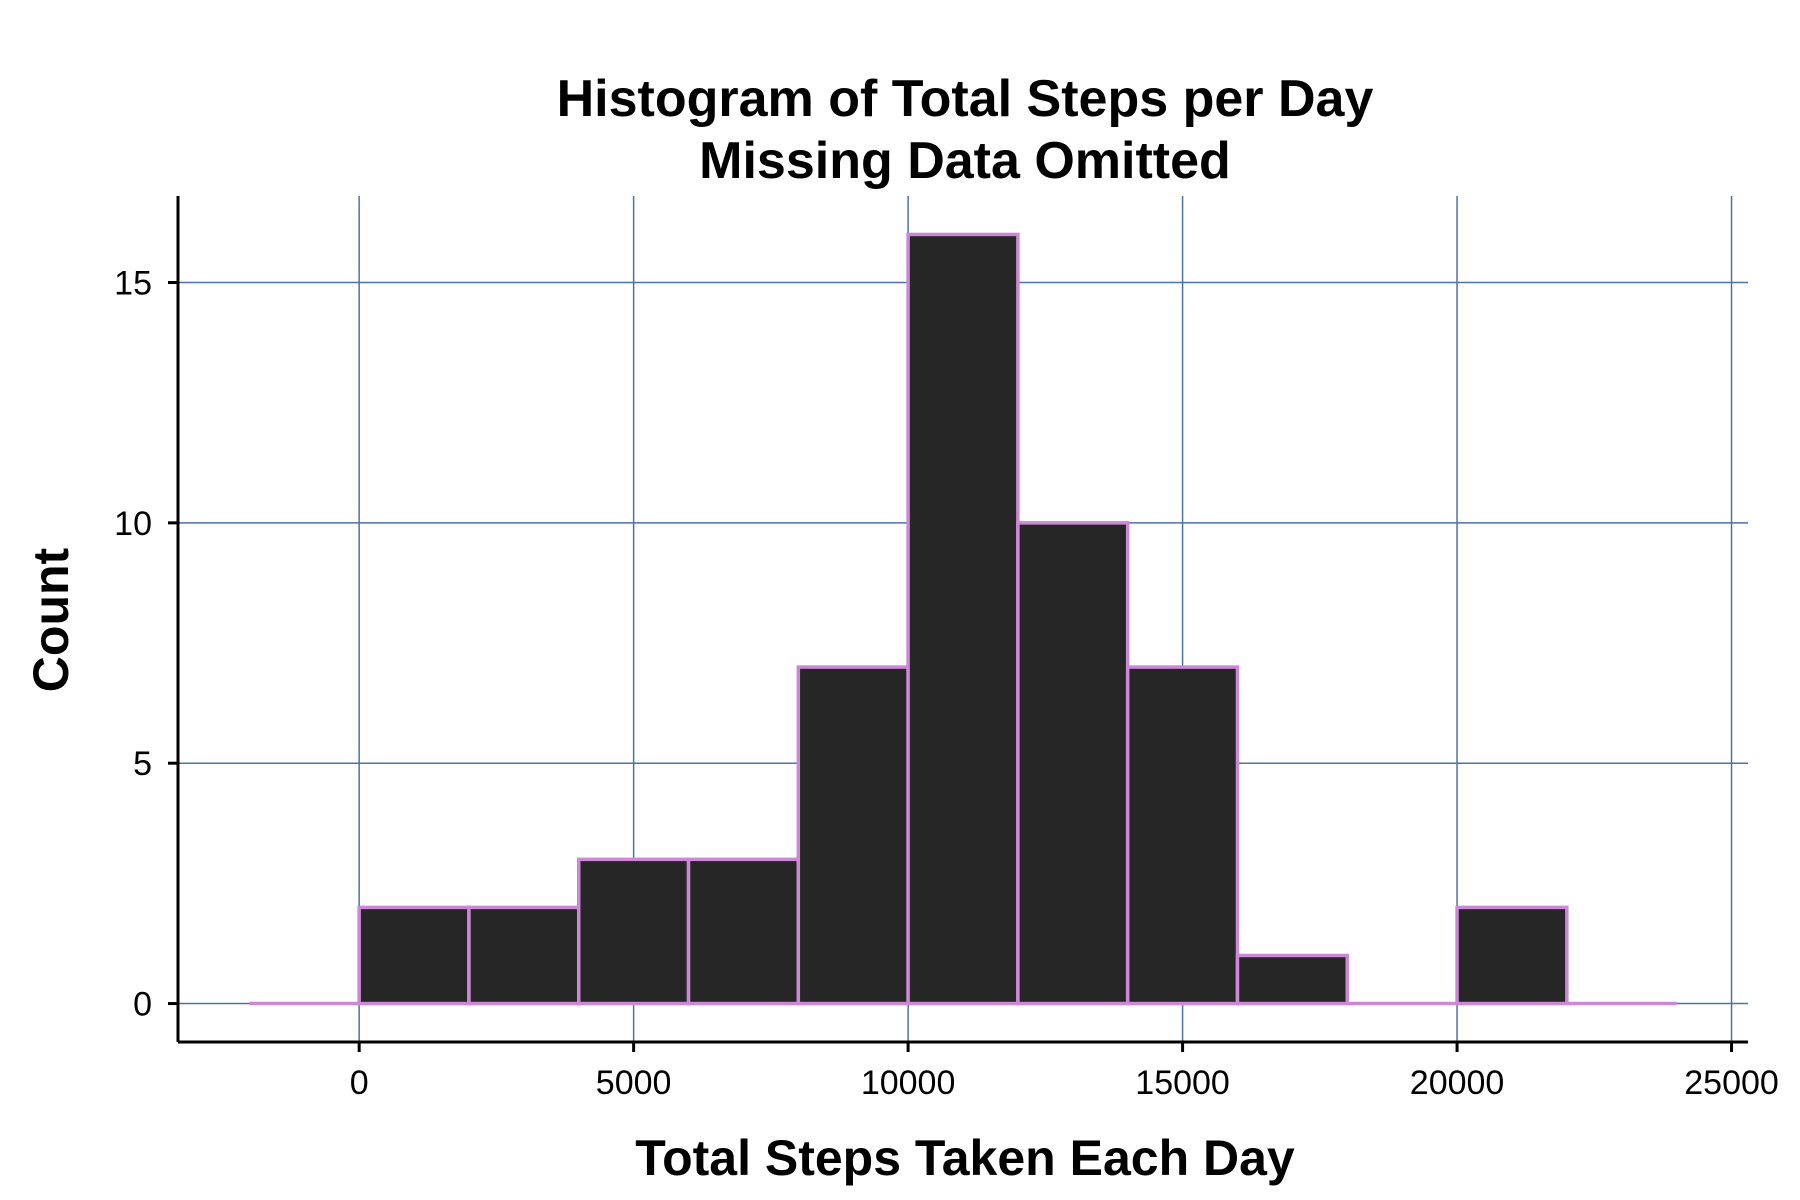  Describe the element at coordinates (965, 1158) in the screenshot. I see `x-axis-title: Total Steps Taken Each Day` at that location.